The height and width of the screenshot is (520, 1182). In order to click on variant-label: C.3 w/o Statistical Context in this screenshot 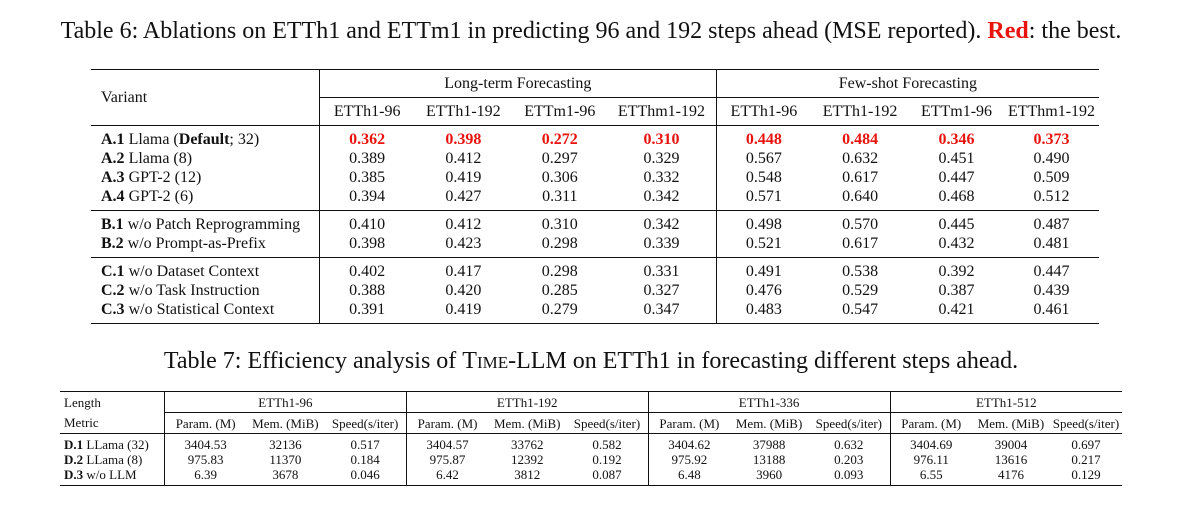, I will do `click(205, 312)`.